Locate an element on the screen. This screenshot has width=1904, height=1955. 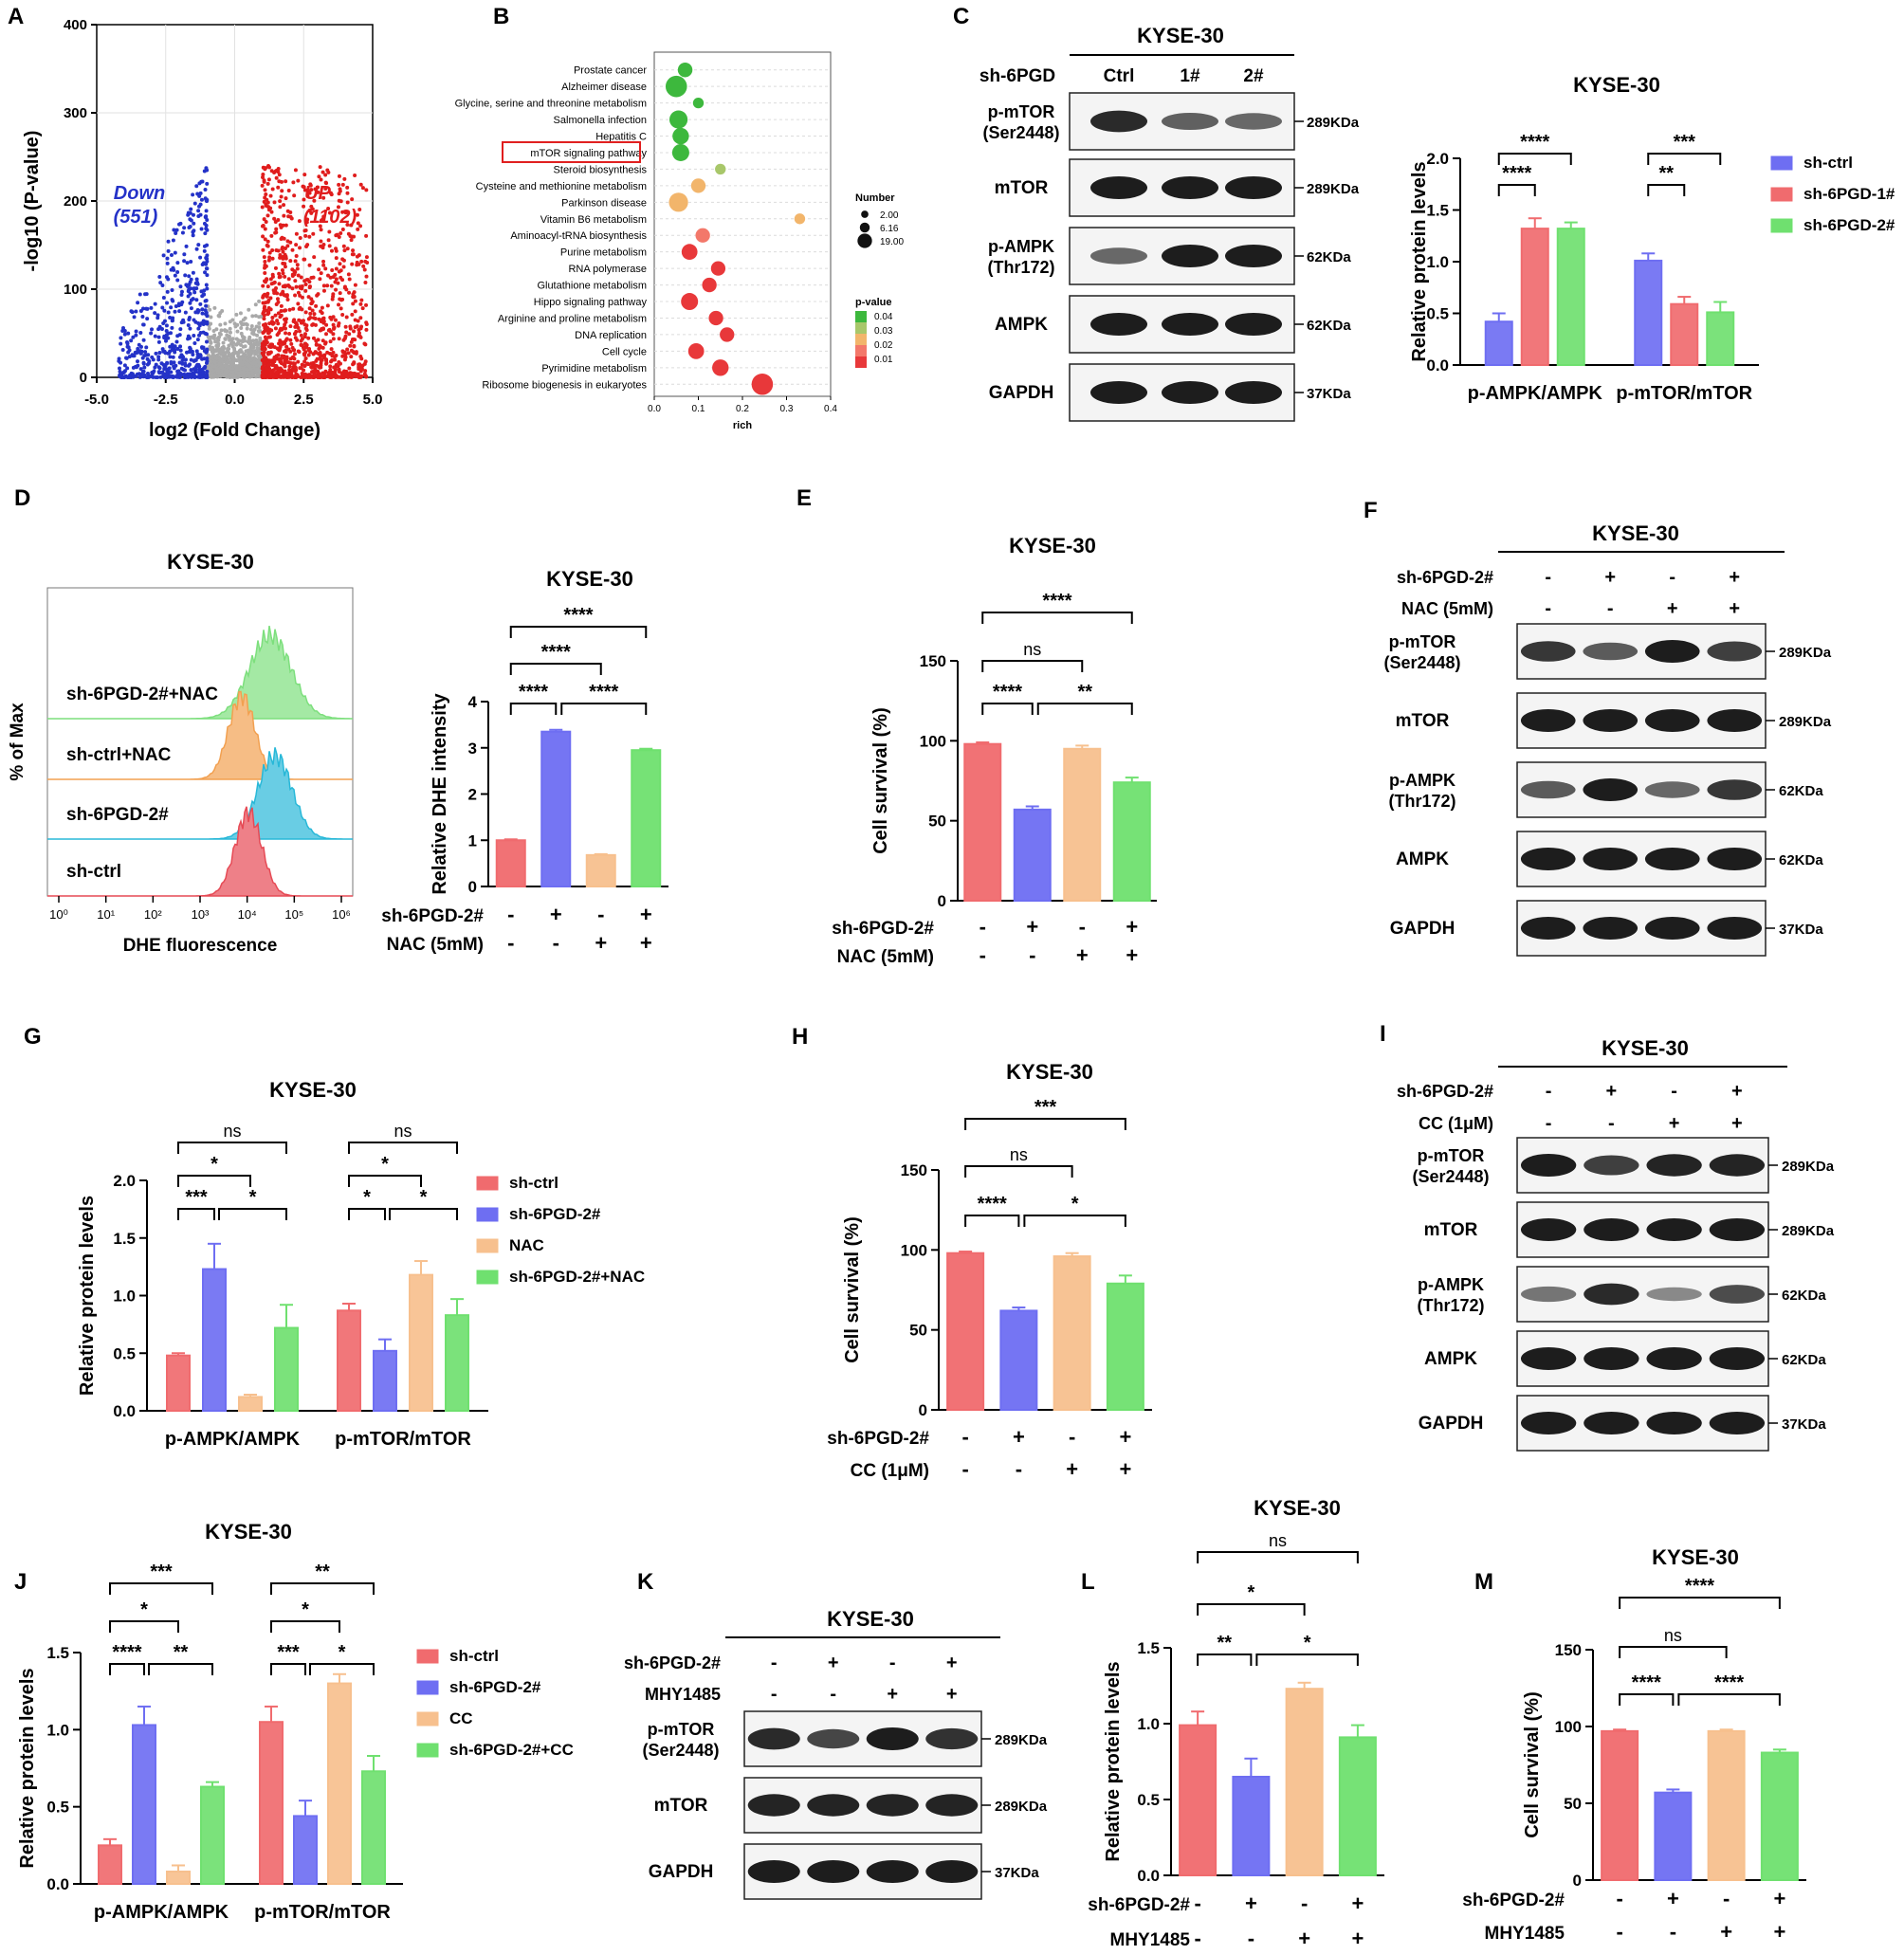
panel-label-m: M is located at coordinates (1483, 1582).